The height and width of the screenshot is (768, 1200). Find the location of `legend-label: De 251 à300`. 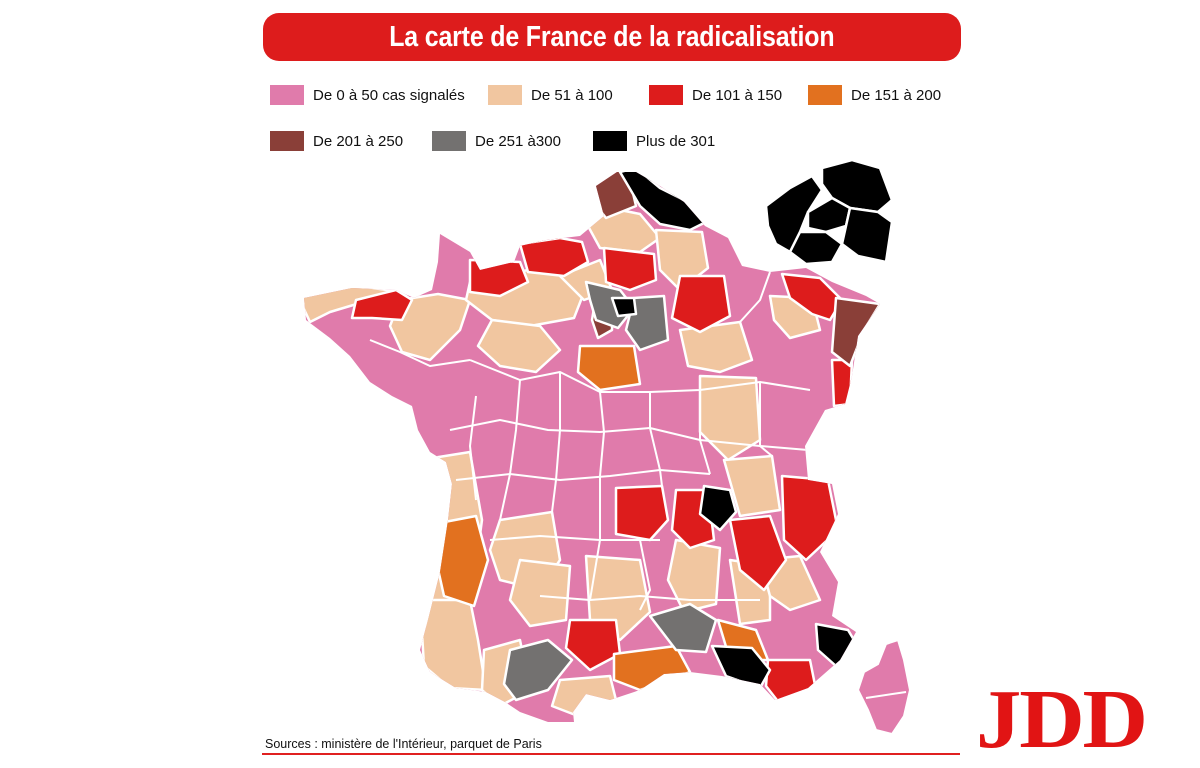

legend-label: De 251 à300 is located at coordinates (518, 141).